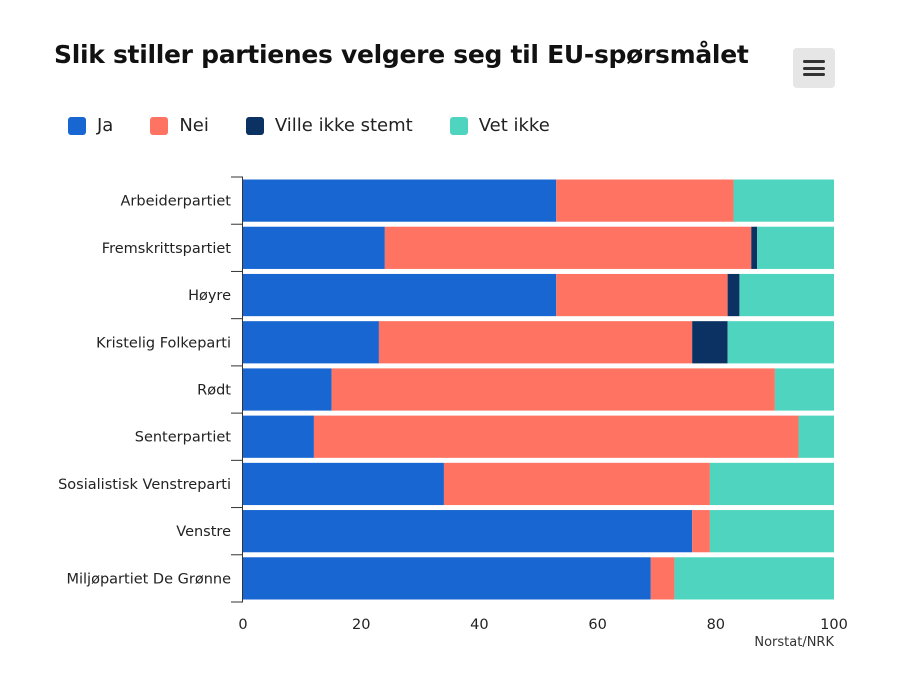 This screenshot has width=915, height=689. I want to click on category-label: Rødt, so click(214, 391).